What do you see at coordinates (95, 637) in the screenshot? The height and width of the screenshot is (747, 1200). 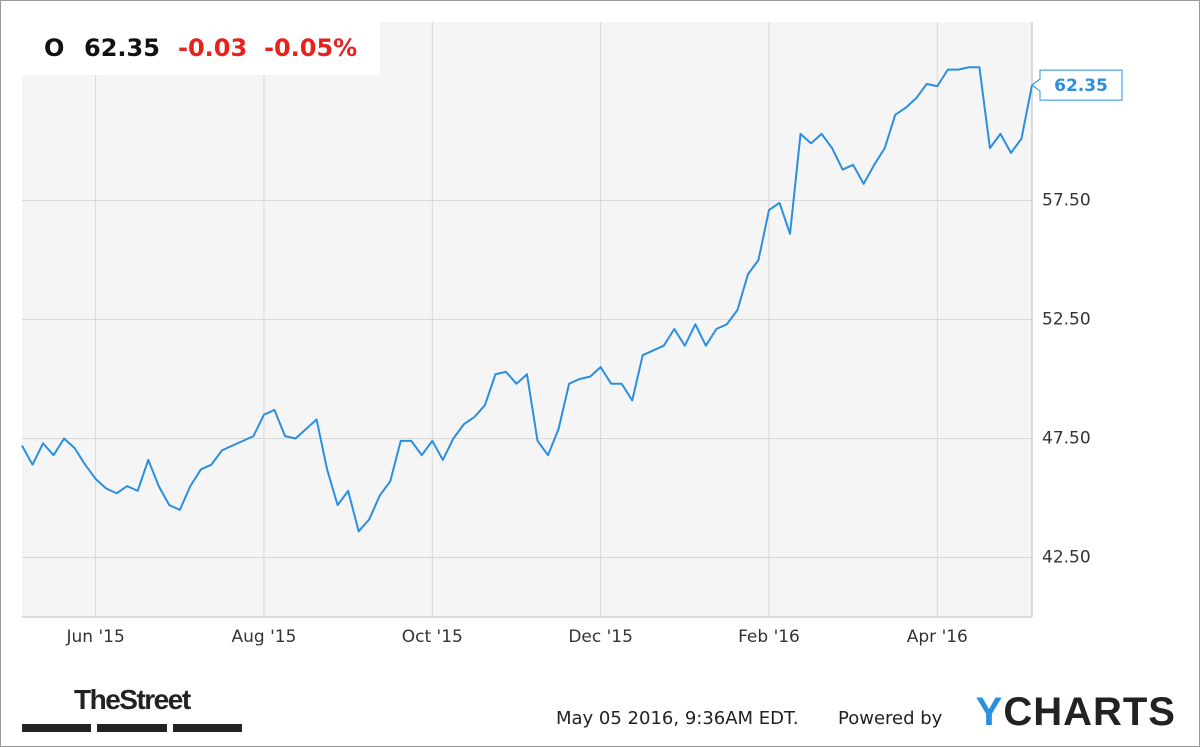 I see `x-tick-label: Jun '15` at bounding box center [95, 637].